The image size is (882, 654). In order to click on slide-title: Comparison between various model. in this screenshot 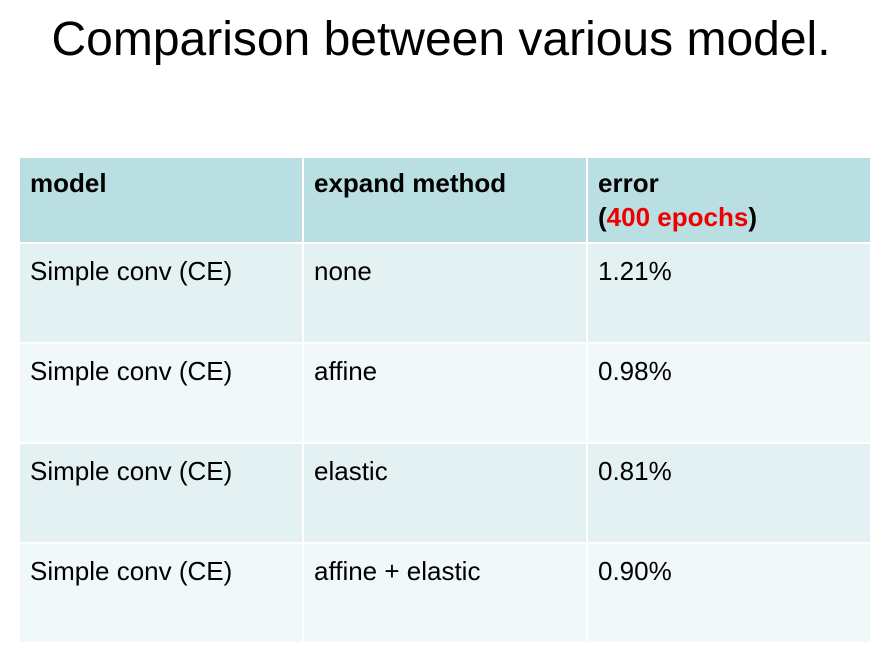, I will do `click(441, 39)`.